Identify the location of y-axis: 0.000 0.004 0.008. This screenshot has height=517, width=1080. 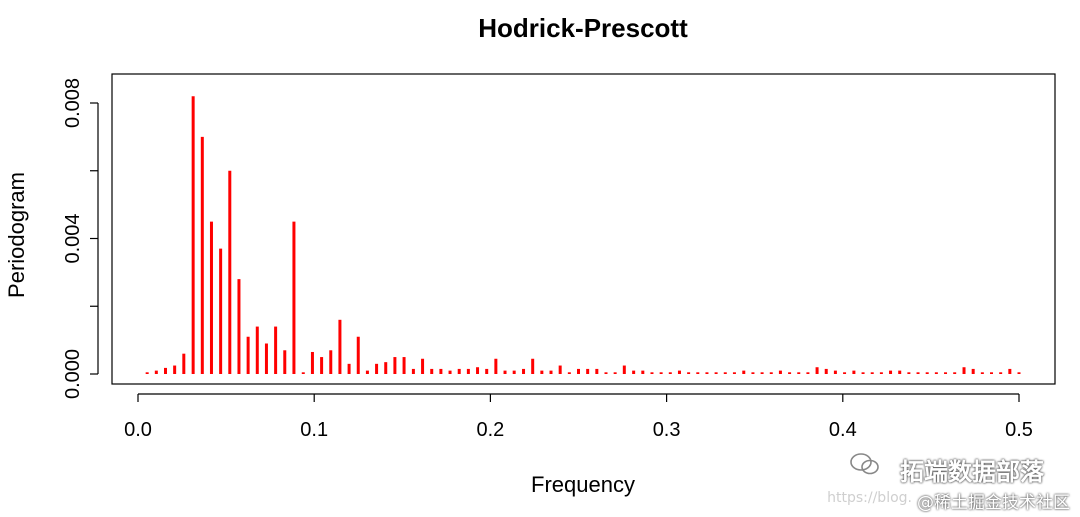
(80, 238).